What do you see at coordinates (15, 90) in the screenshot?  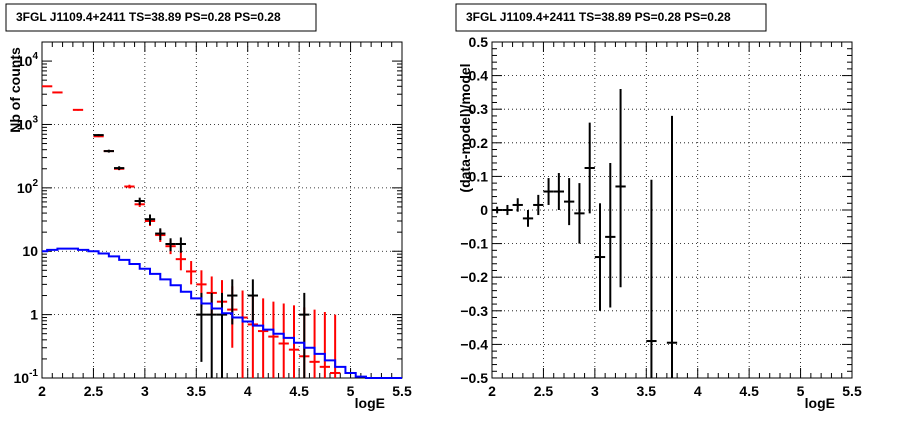 I see `y-axis-label: Nb of counts` at bounding box center [15, 90].